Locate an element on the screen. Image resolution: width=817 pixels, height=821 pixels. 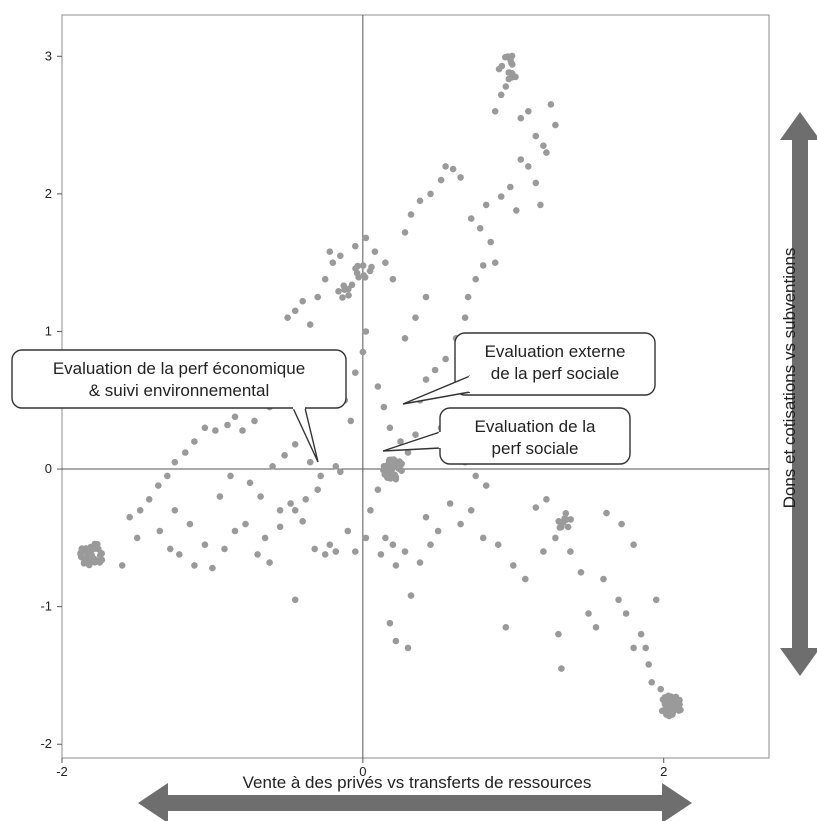
x-tick-label: -2 is located at coordinates (62, 771).